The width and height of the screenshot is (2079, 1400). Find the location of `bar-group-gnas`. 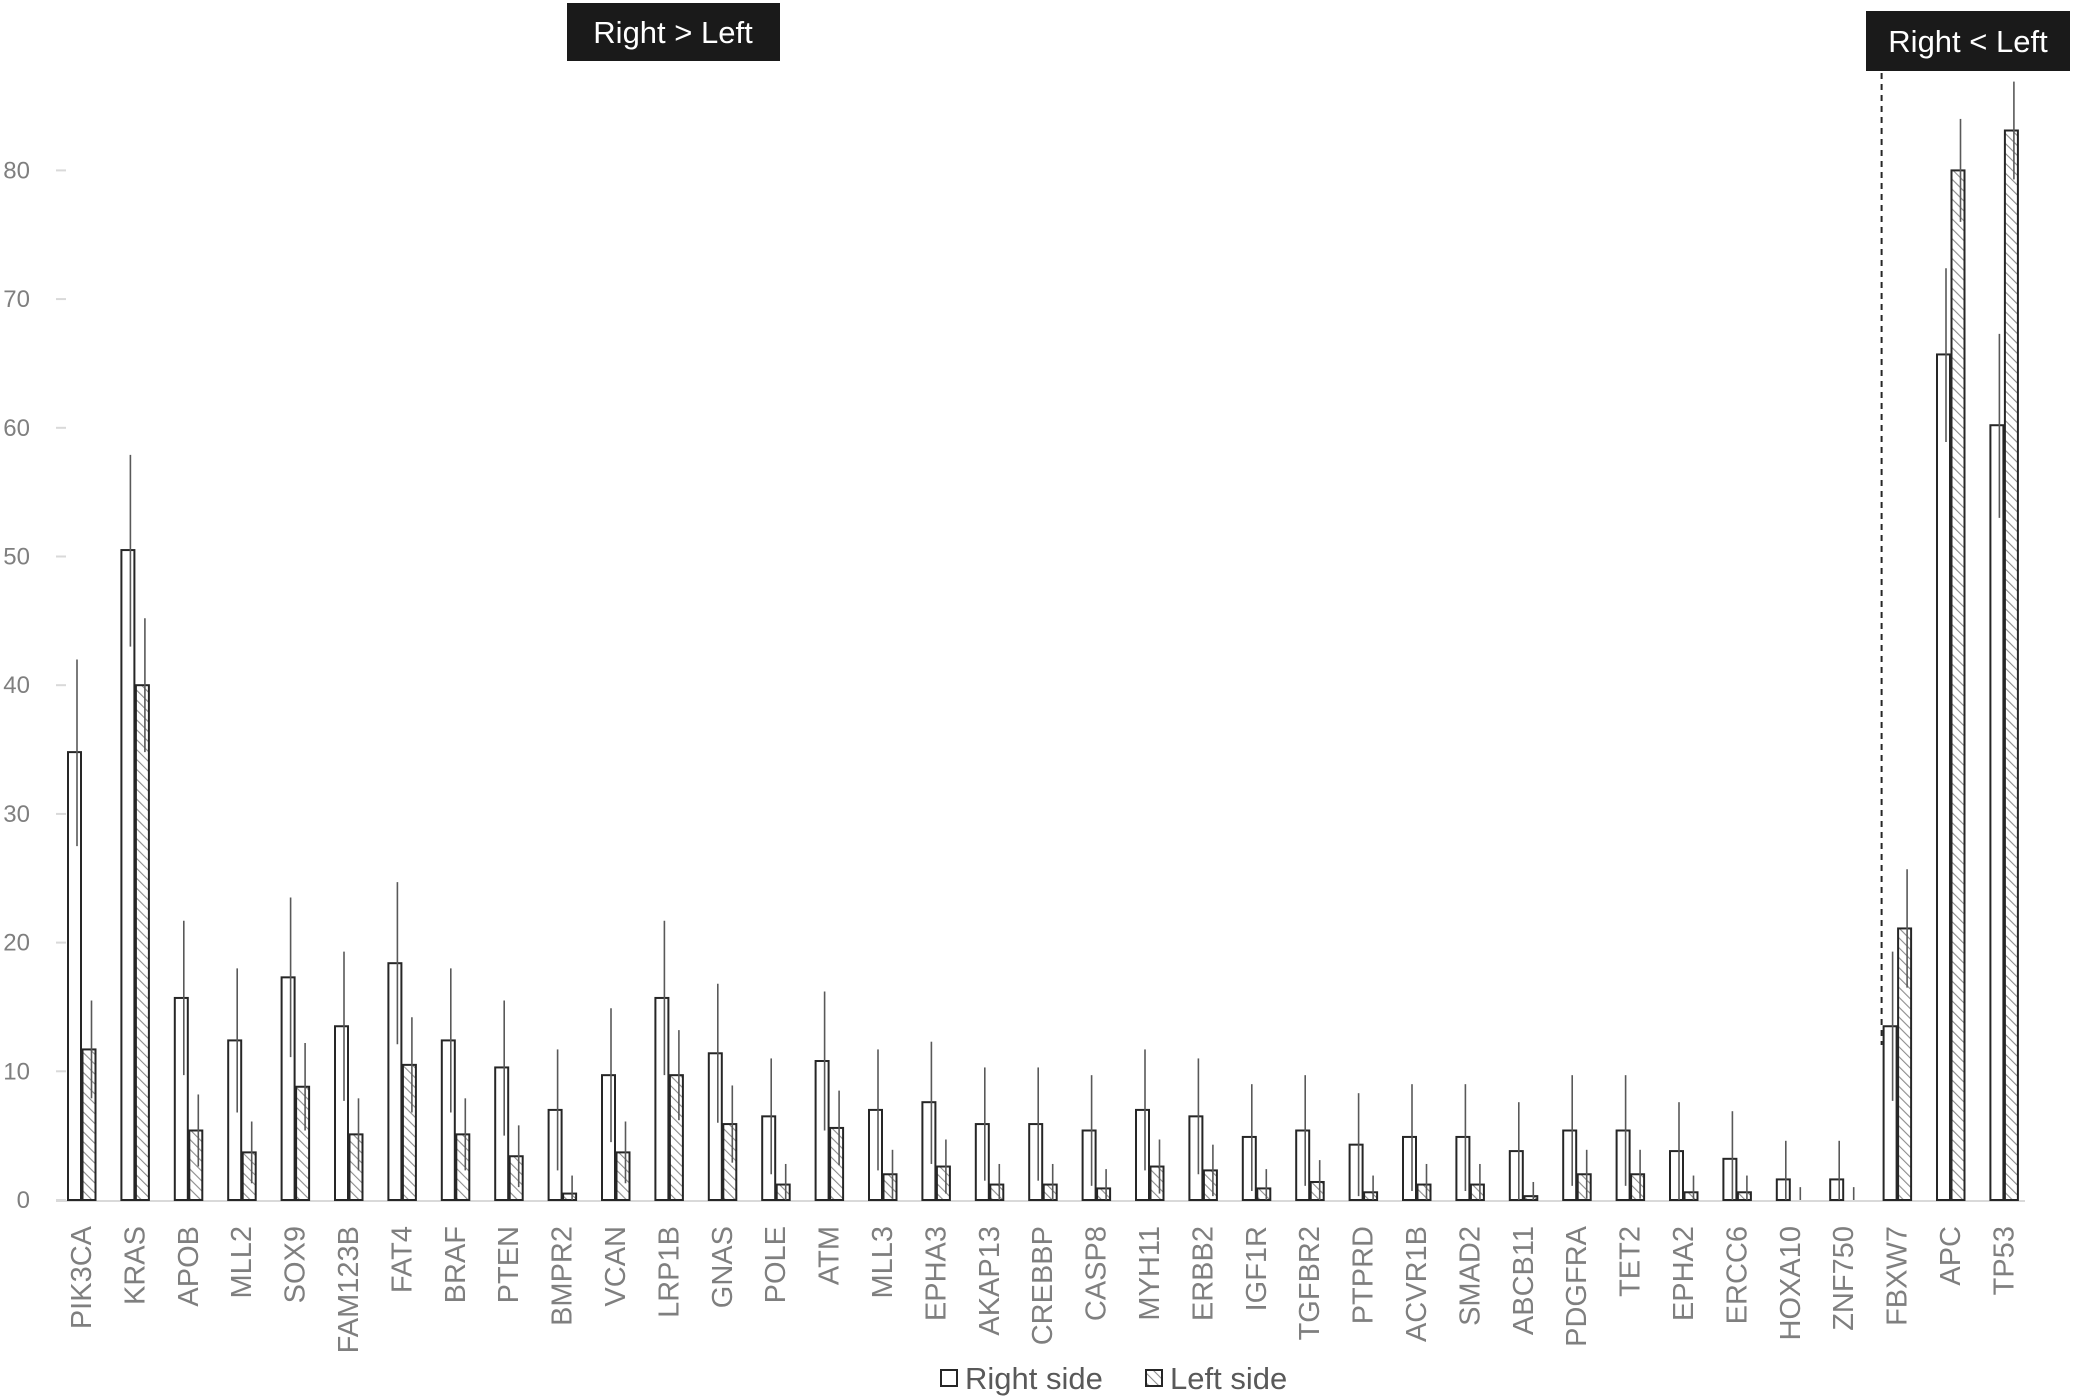

bar-group-gnas is located at coordinates (722, 1092).